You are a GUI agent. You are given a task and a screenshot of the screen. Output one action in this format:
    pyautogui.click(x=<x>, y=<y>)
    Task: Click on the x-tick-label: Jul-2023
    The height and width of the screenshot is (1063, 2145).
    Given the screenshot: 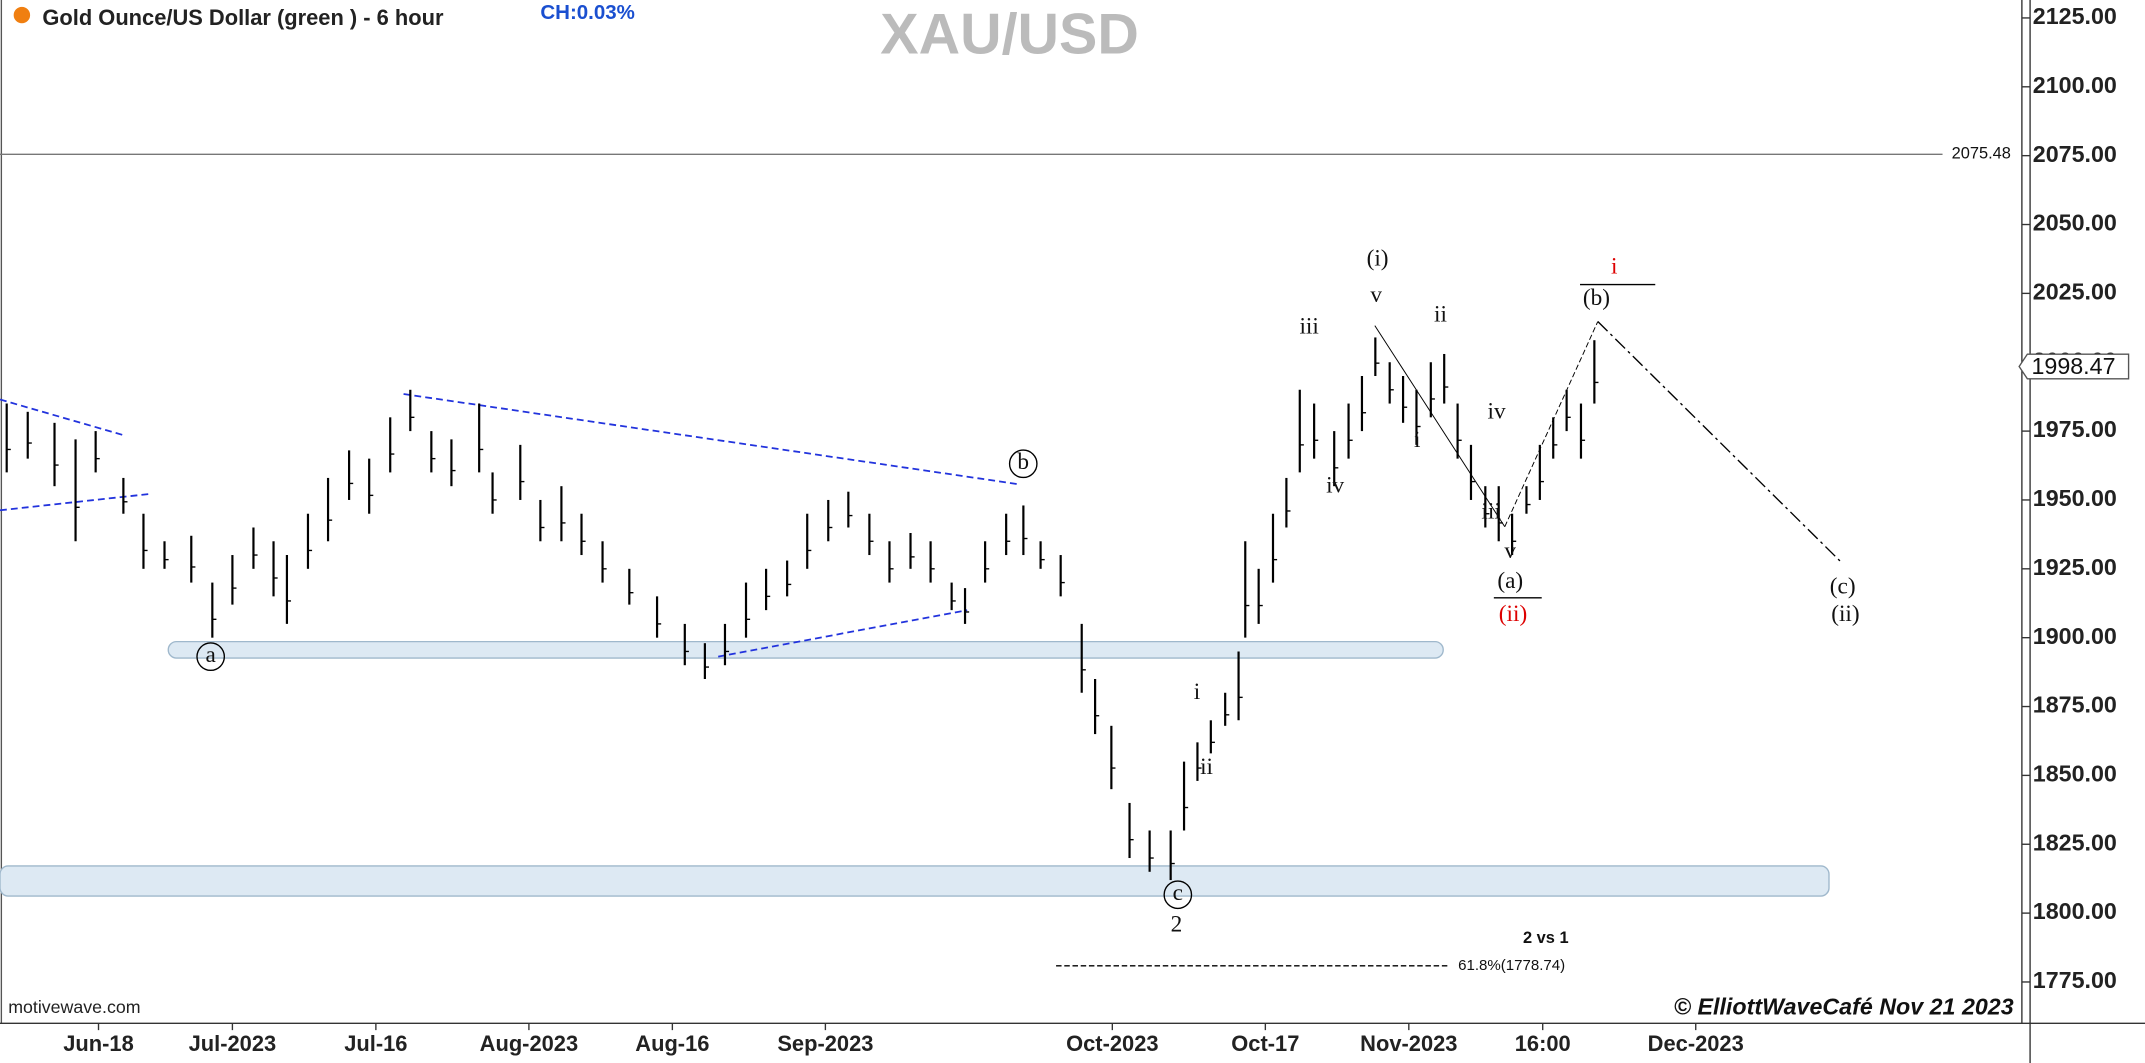 What is the action you would take?
    pyautogui.click(x=233, y=1043)
    